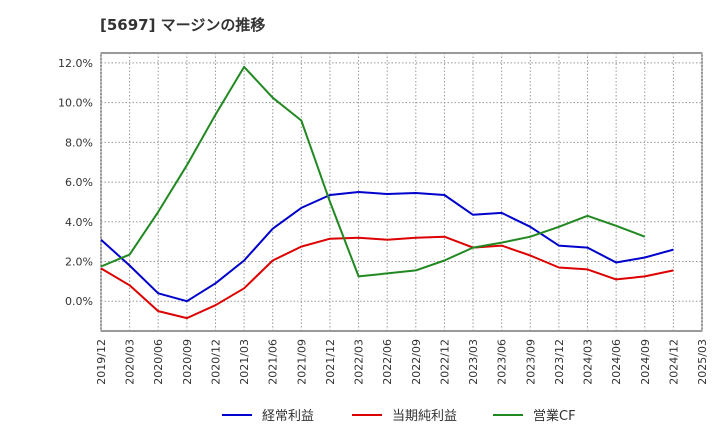  What do you see at coordinates (301, 362) in the screenshot?
I see `x-tick-label: 2021/09` at bounding box center [301, 362].